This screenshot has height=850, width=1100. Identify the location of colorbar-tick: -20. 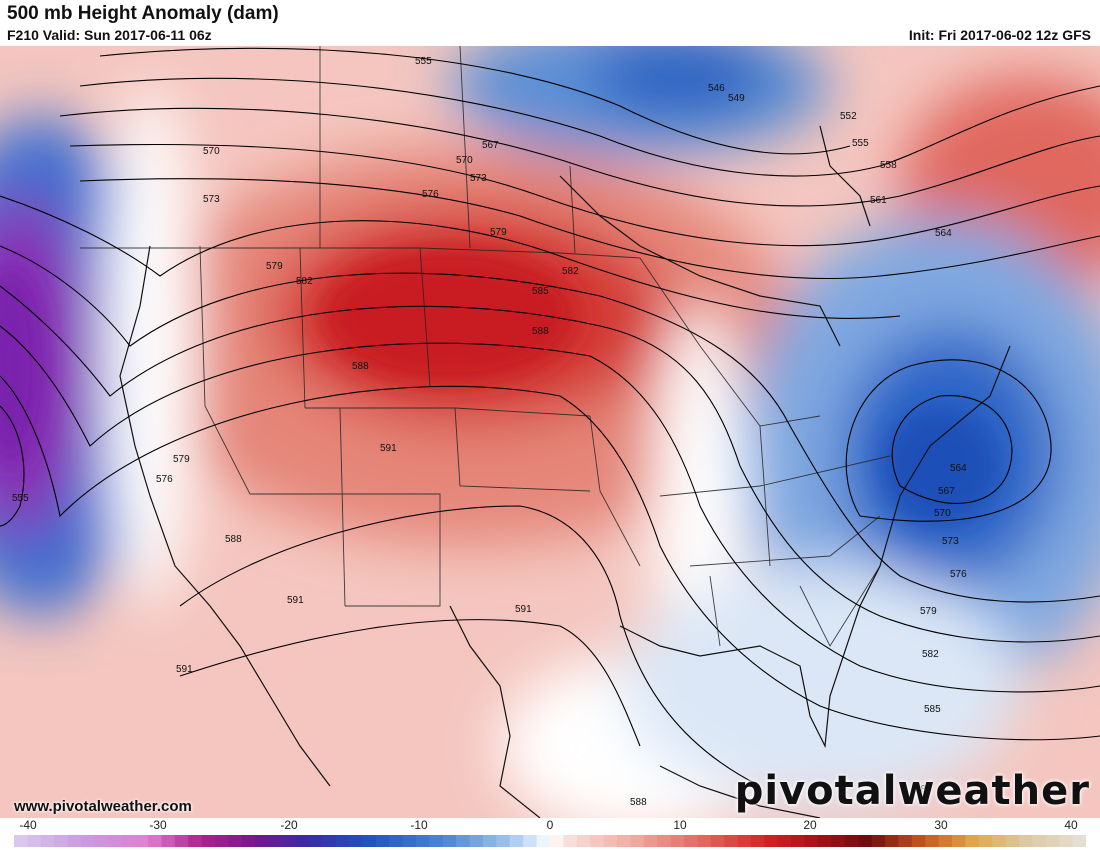
(289, 825).